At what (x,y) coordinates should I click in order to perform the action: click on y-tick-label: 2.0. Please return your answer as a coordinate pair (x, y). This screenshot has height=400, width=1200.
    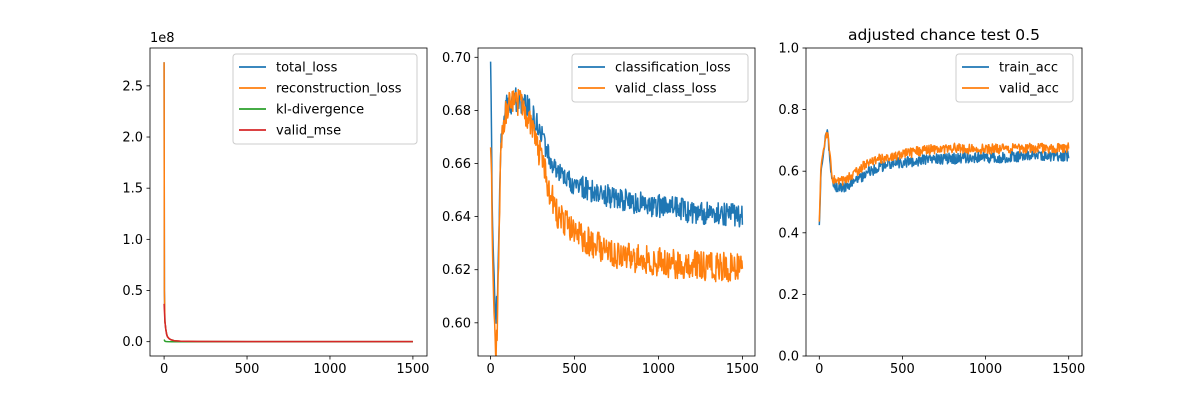
    Looking at the image, I should click on (132, 138).